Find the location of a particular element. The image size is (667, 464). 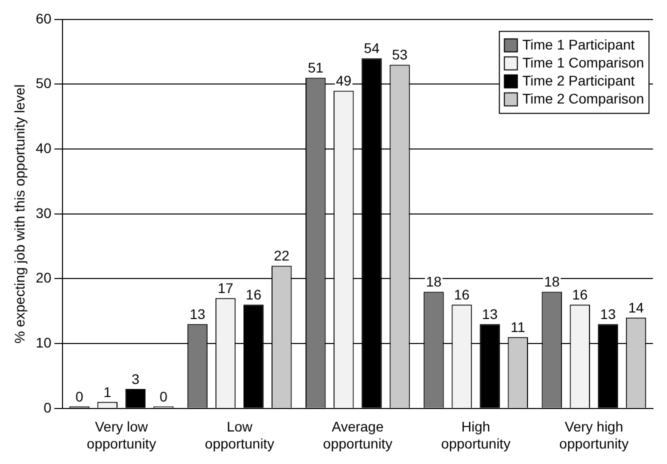

y-tick-label: 60 is located at coordinates (44, 18).